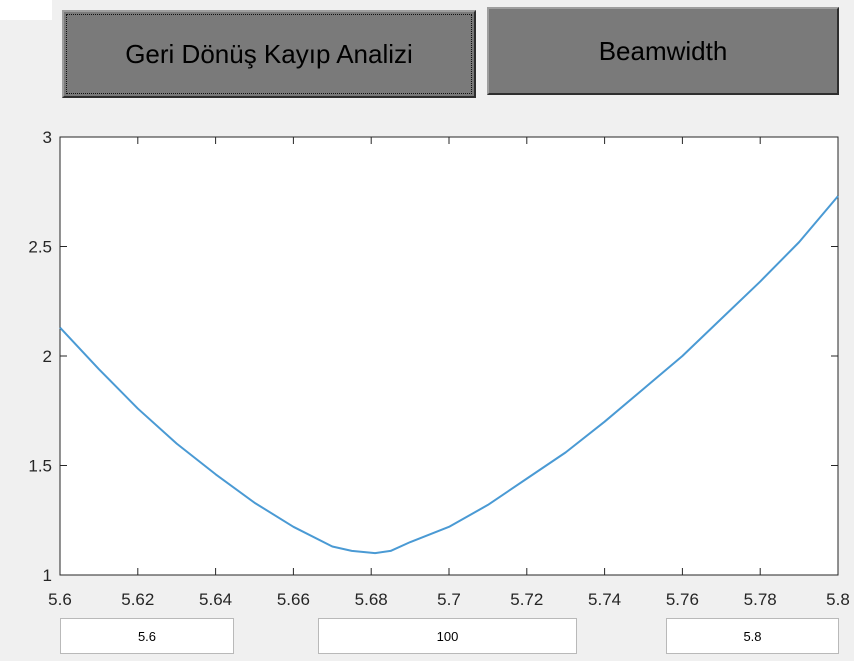 The height and width of the screenshot is (661, 854). I want to click on y-tick-label: 3, so click(47, 137).